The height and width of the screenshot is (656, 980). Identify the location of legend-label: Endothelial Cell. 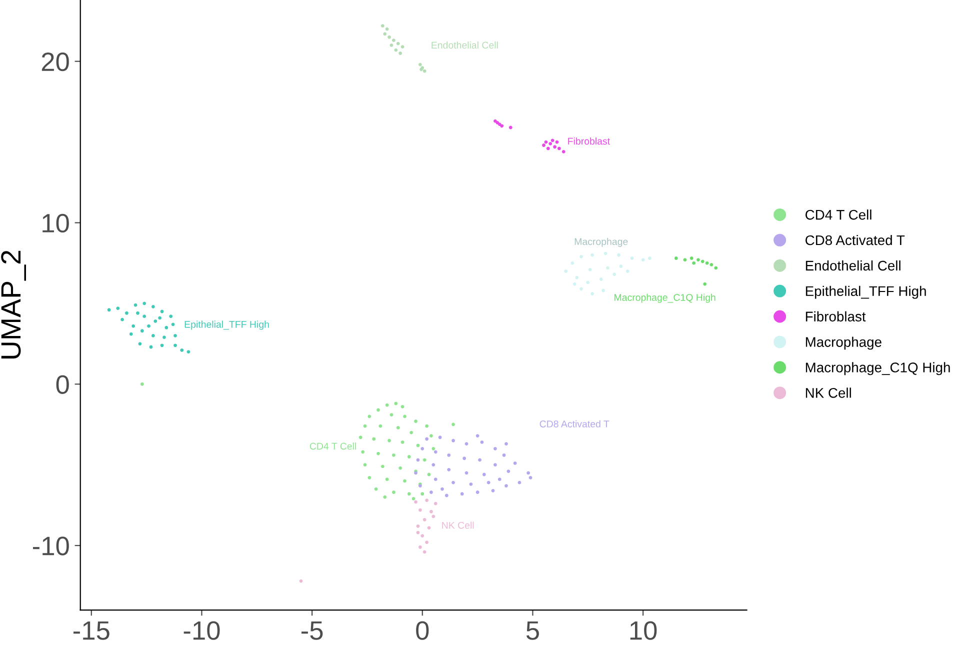
(853, 265).